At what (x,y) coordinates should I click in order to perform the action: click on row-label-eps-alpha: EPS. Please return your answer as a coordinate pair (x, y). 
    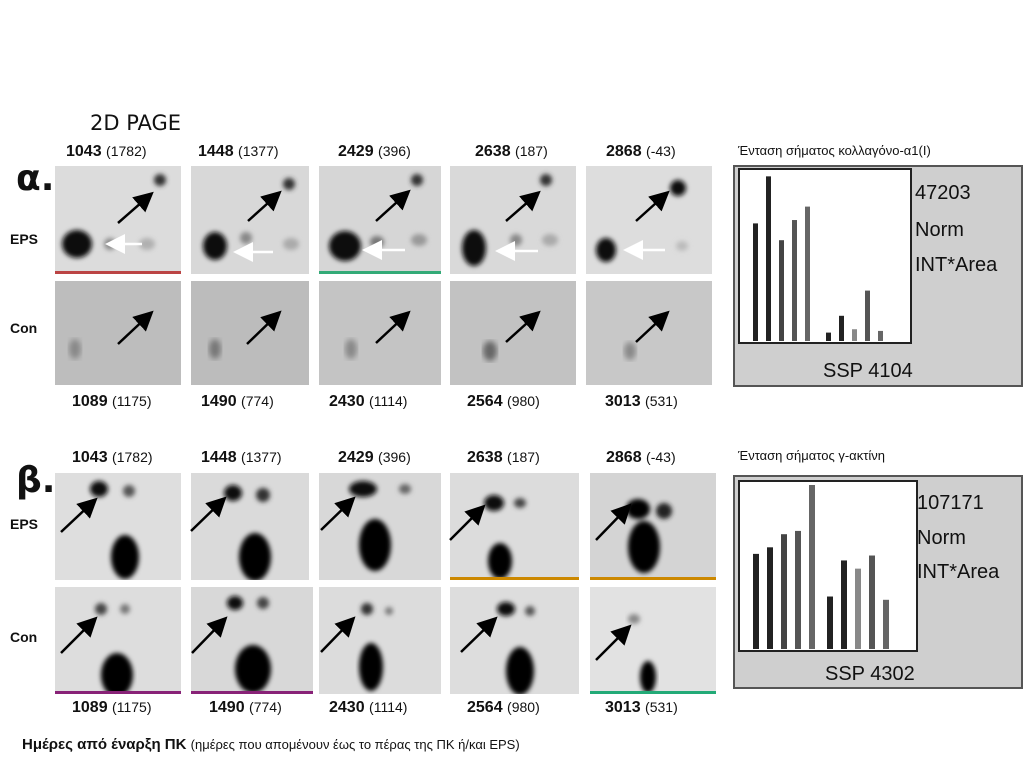
    Looking at the image, I should click on (24, 239).